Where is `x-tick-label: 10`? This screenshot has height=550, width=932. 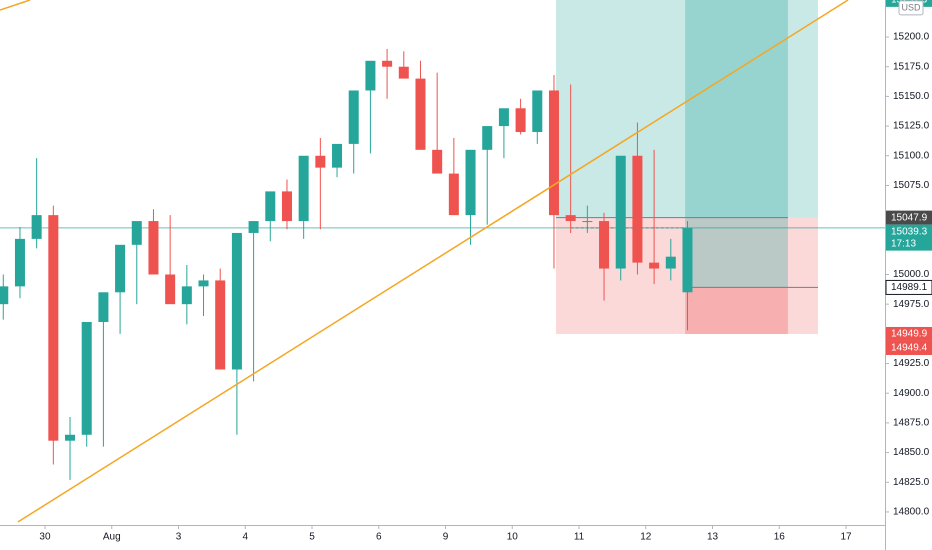 x-tick-label: 10 is located at coordinates (513, 537).